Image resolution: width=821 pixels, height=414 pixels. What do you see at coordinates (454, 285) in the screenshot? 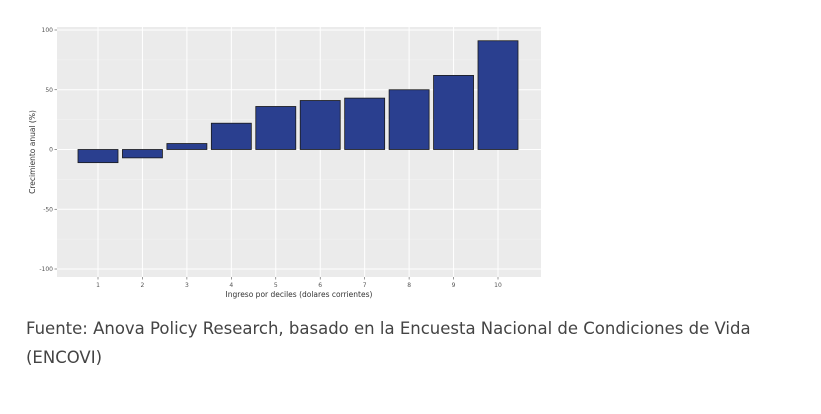
I see `x-tick-label: 9` at bounding box center [454, 285].